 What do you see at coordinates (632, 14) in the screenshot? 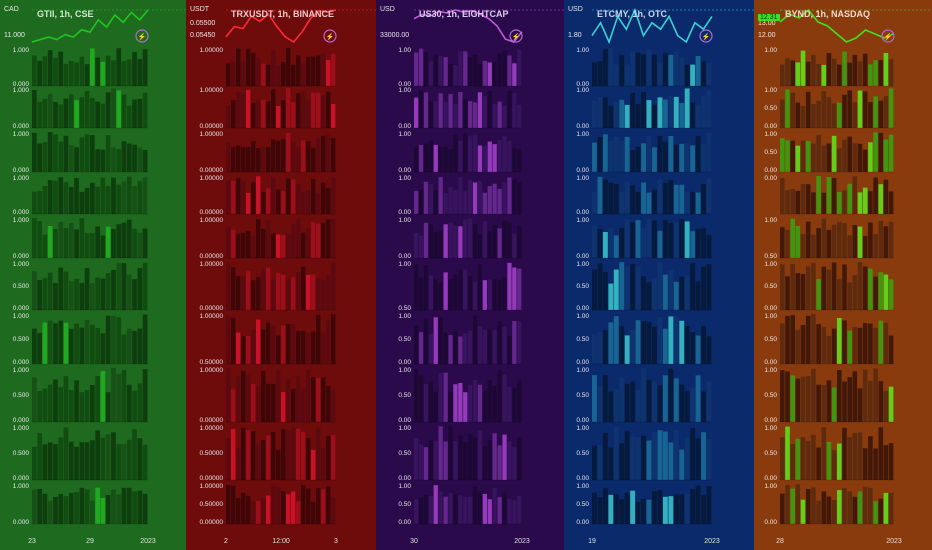
I see `symbol-title: ETCMY, 1h, OTC` at bounding box center [632, 14].